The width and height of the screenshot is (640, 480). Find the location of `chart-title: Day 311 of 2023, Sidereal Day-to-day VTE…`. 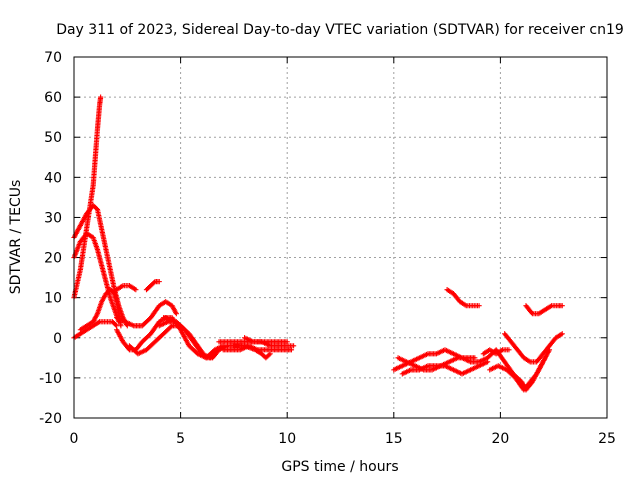

chart-title: Day 311 of 2023, Sidereal Day-to-day VTE… is located at coordinates (340, 30).